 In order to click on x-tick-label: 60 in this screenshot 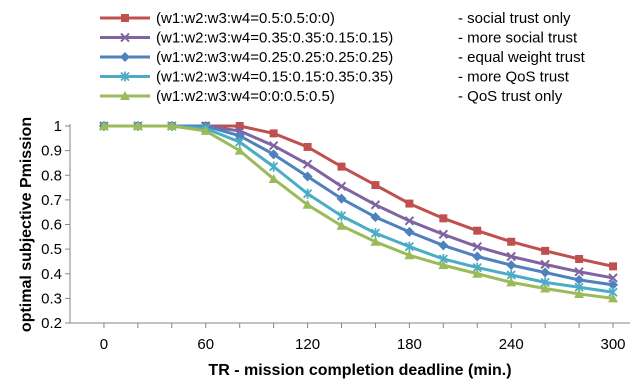, I will do `click(205, 344)`.